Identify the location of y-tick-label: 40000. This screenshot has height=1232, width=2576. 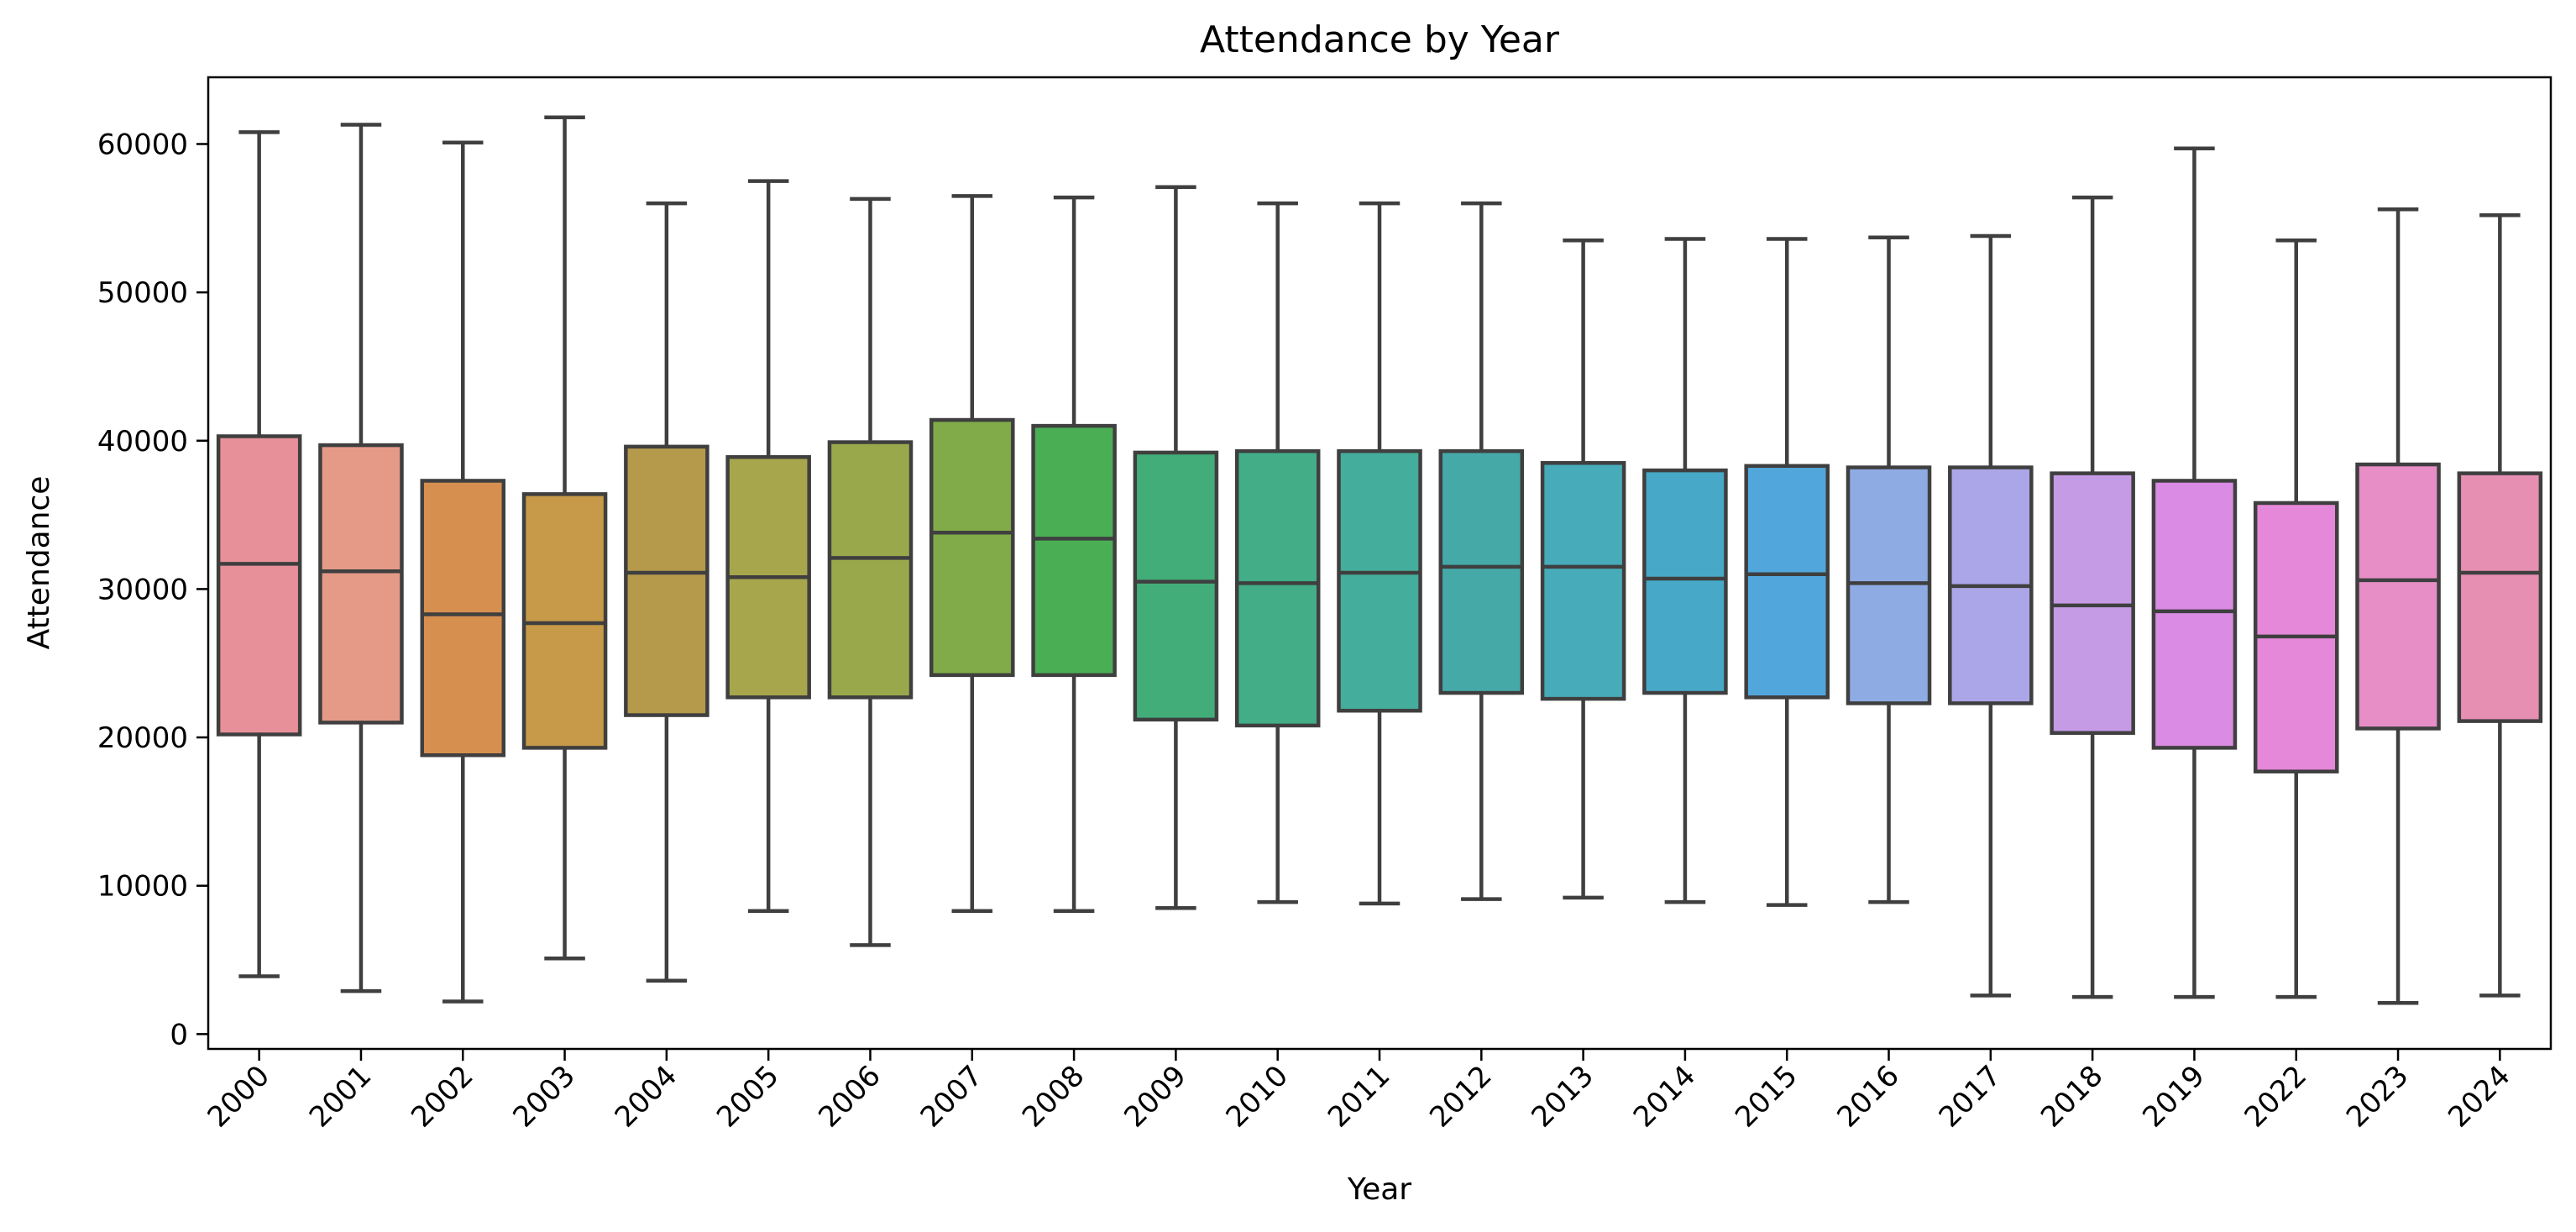
(143, 442).